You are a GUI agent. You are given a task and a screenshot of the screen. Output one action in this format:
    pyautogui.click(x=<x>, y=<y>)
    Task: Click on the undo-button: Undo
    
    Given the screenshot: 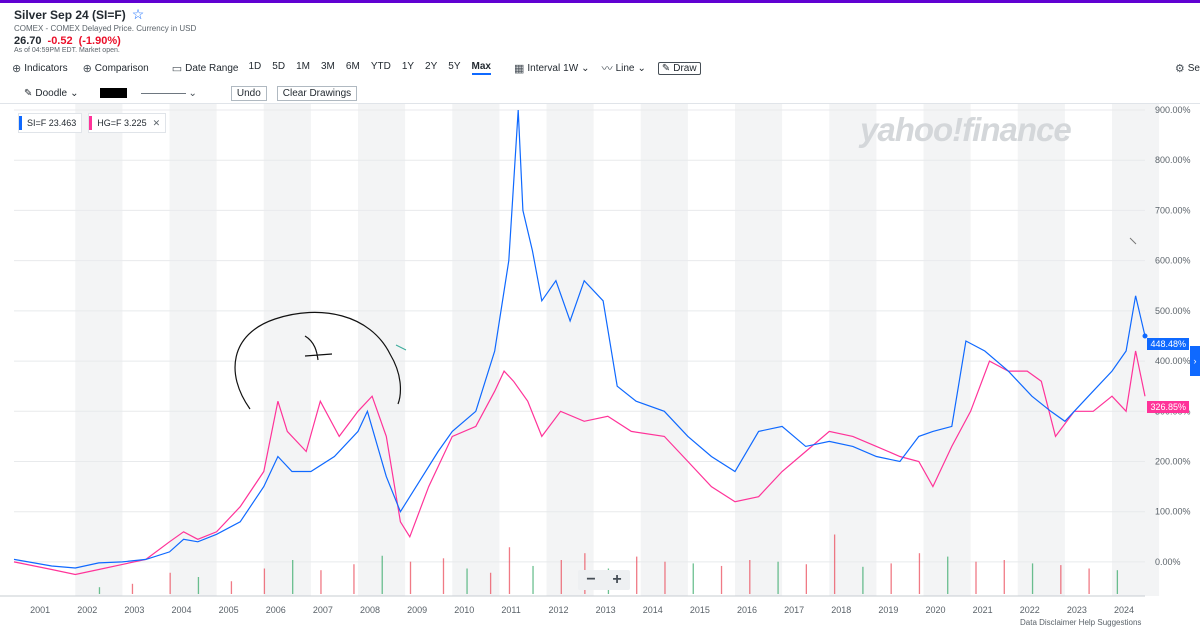 What is the action you would take?
    pyautogui.click(x=248, y=93)
    